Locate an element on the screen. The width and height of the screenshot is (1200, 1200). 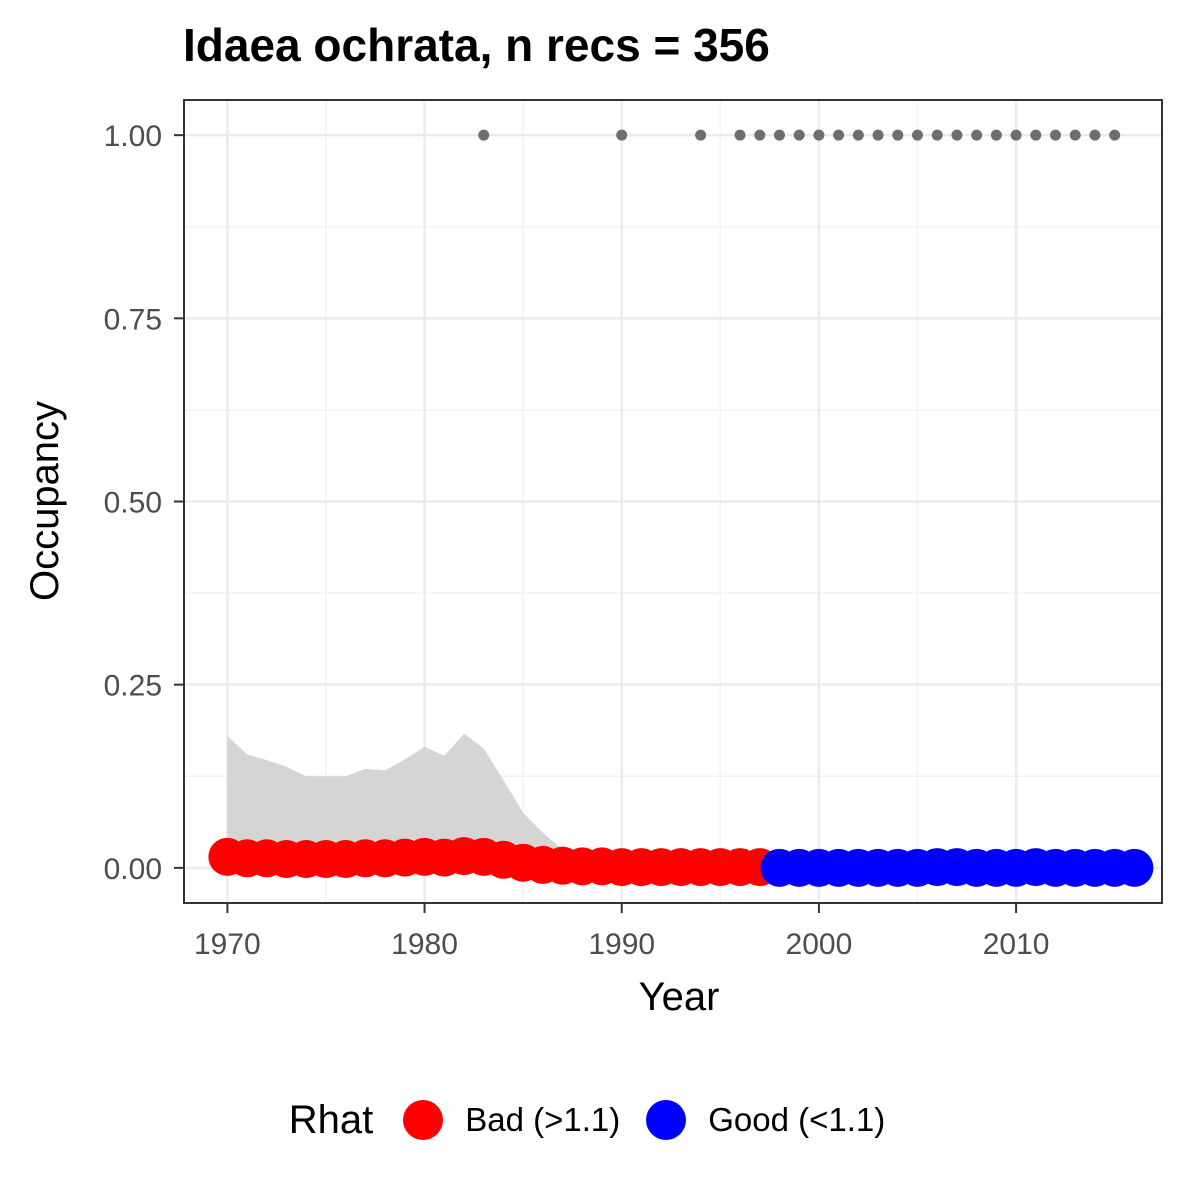
credible-interval-area is located at coordinates (493, 800).